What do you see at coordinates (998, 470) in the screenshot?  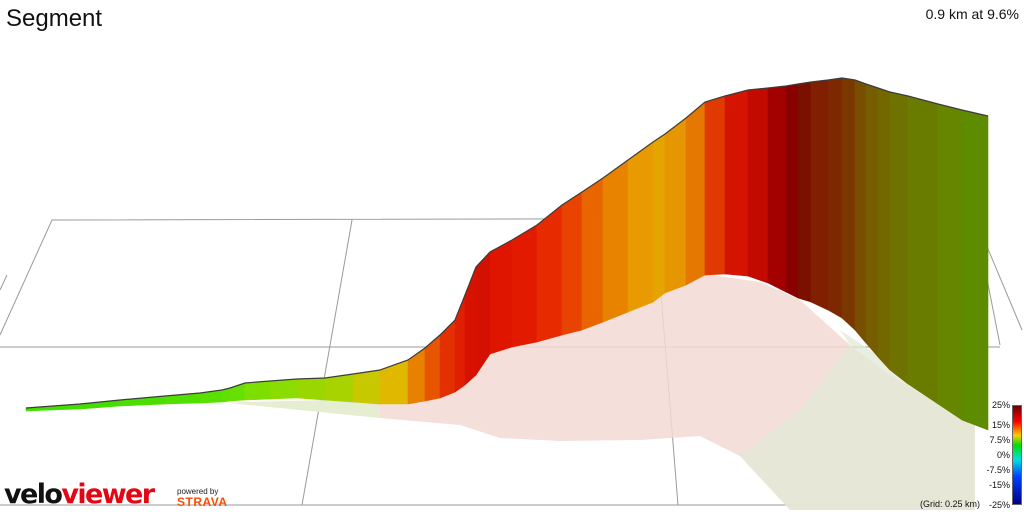 I see `scale-label: -7.5%` at bounding box center [998, 470].